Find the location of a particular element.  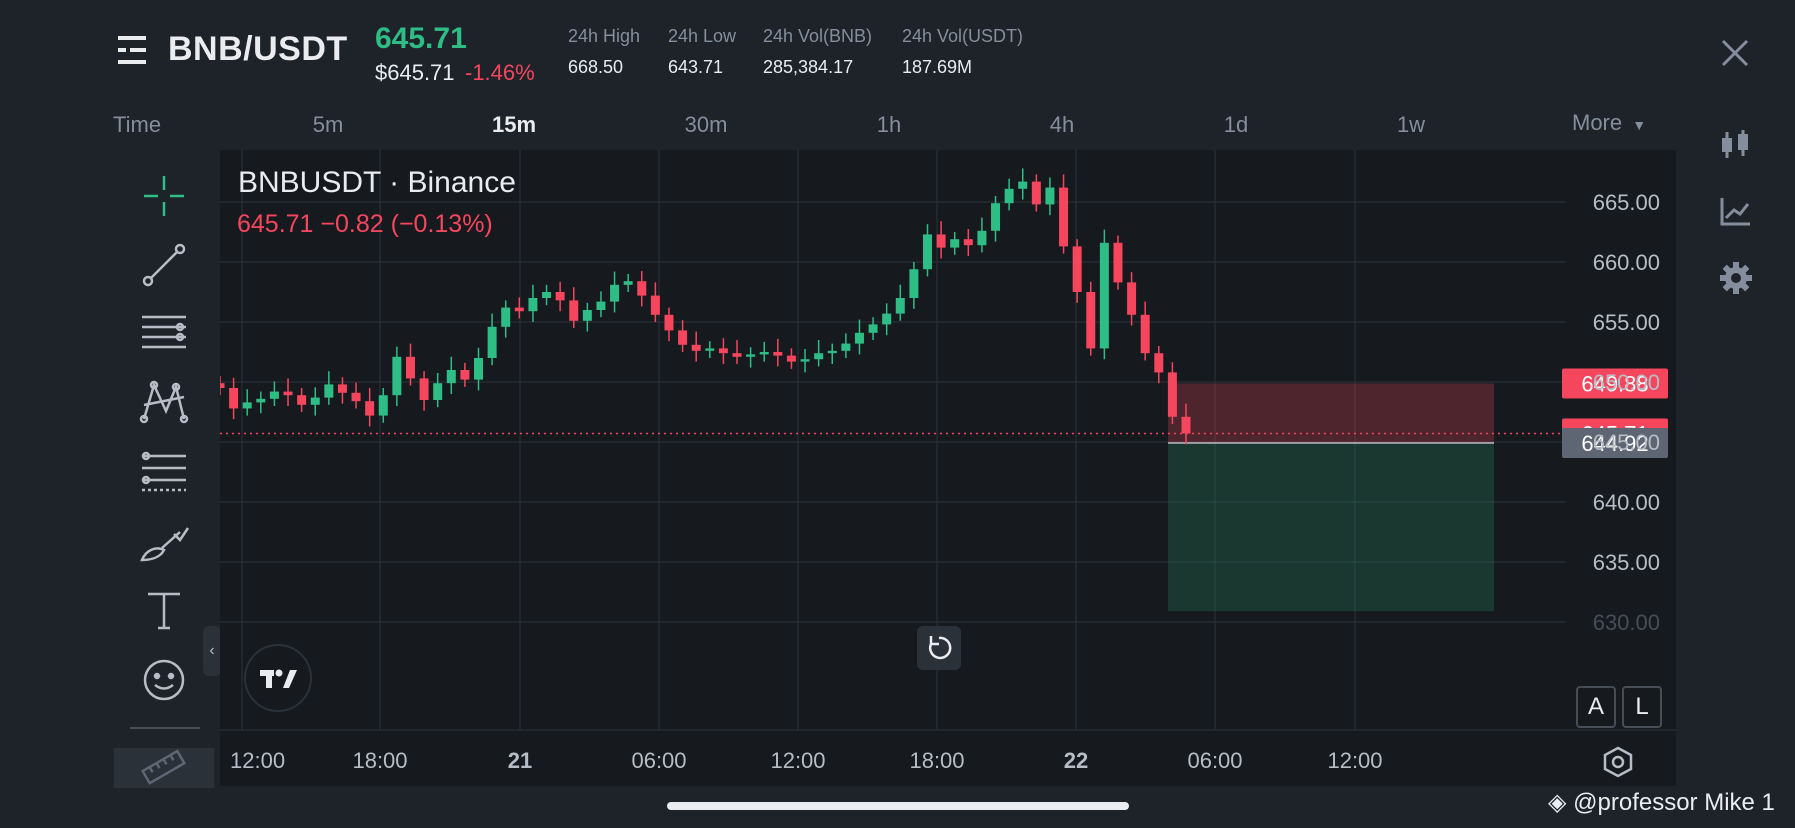

tab-1h: 1h is located at coordinates (889, 124).